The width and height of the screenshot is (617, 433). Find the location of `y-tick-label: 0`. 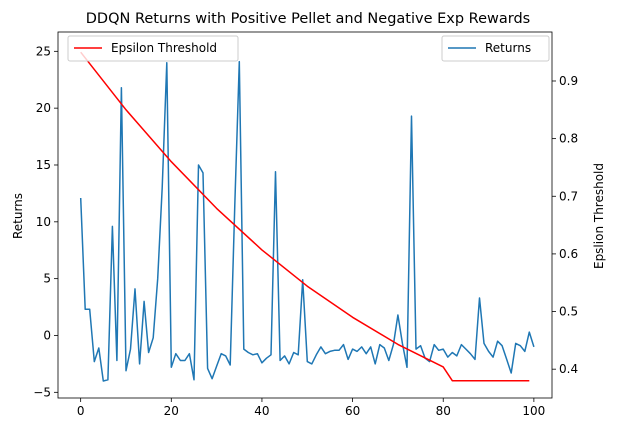

y-tick-label: 0 is located at coordinates (47, 335).